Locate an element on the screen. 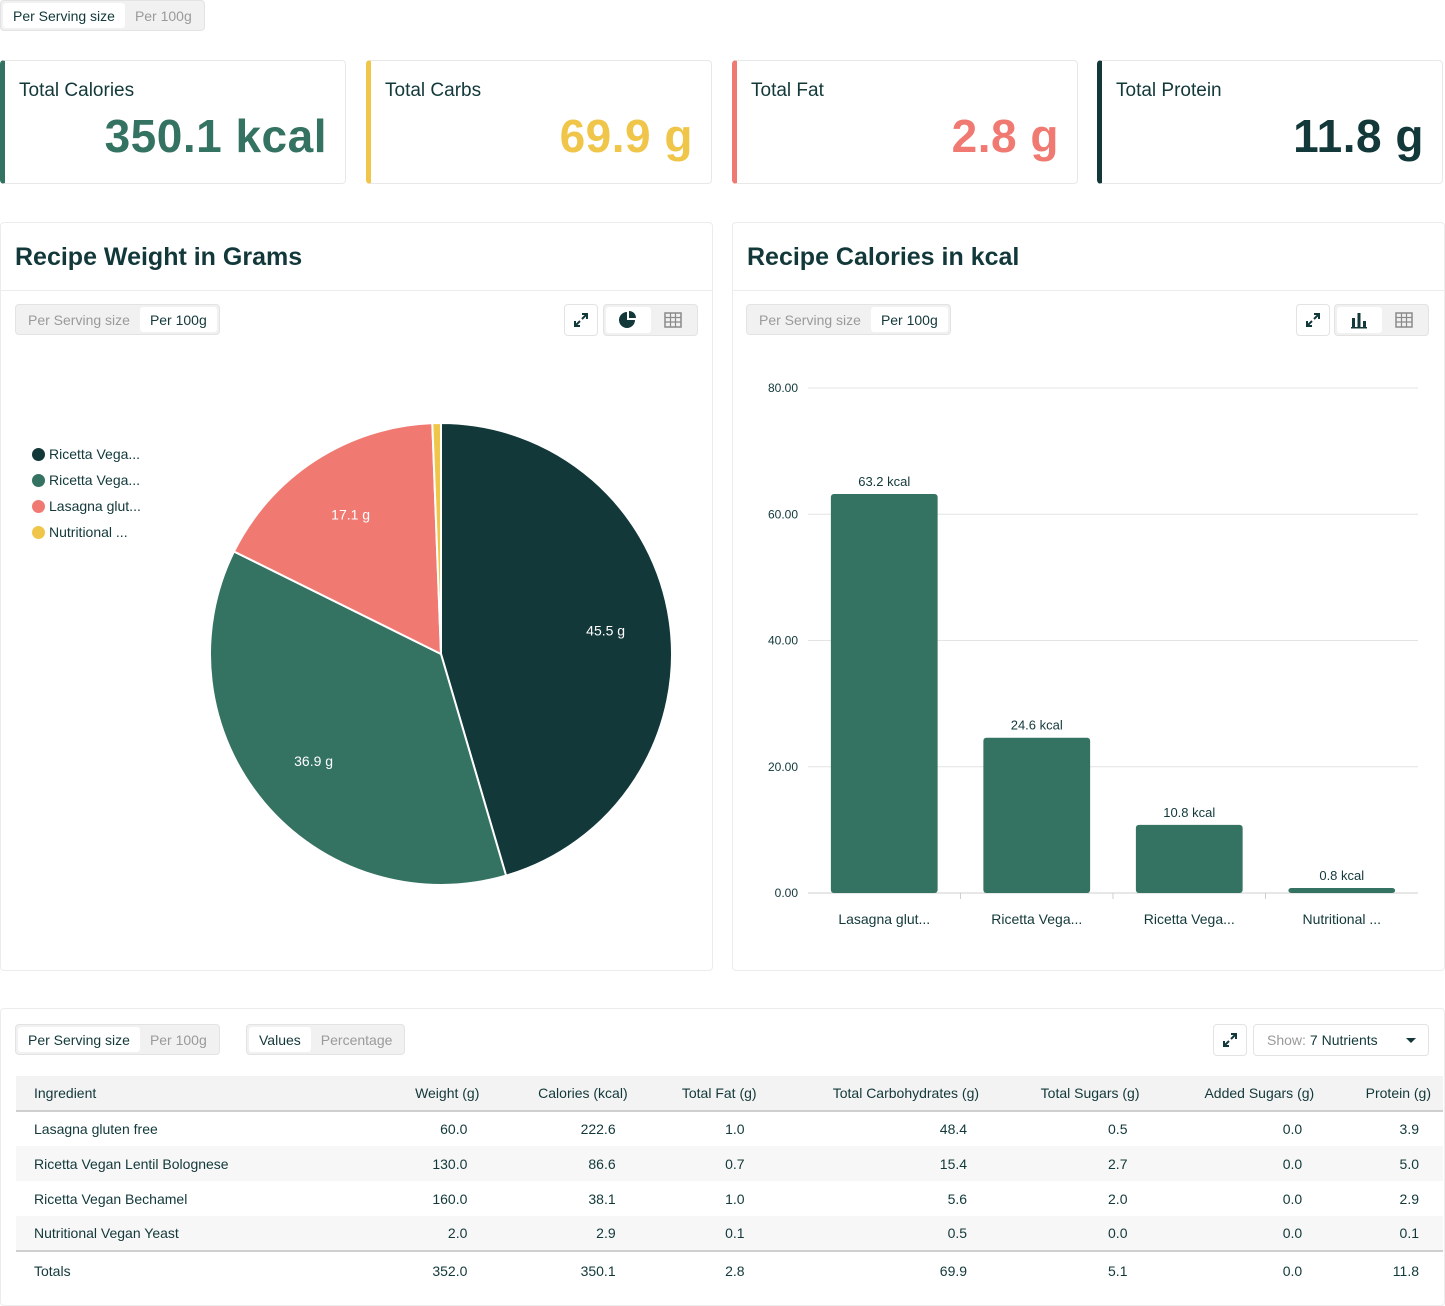  kpi-label: Total Calories is located at coordinates (77, 90).